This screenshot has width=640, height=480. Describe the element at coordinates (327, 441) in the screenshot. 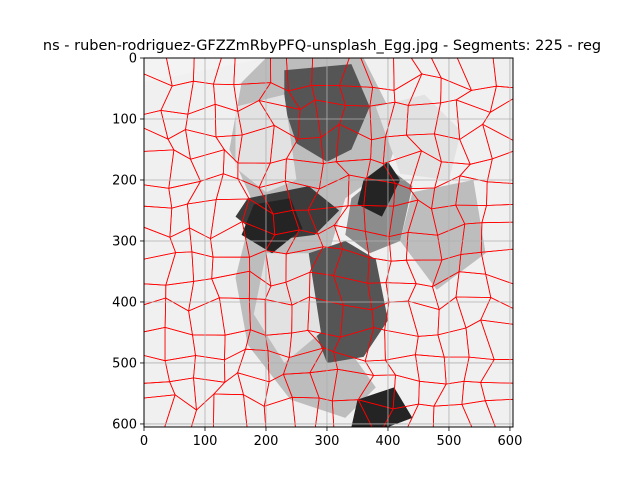

I see `x-tick-label: 300` at that location.